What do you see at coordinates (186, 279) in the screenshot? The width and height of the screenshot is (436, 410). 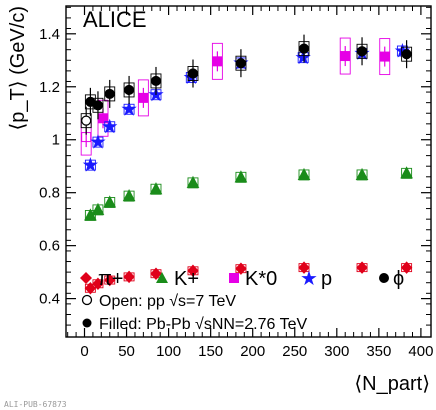 I see `legend-label-kaon: K+` at bounding box center [186, 279].